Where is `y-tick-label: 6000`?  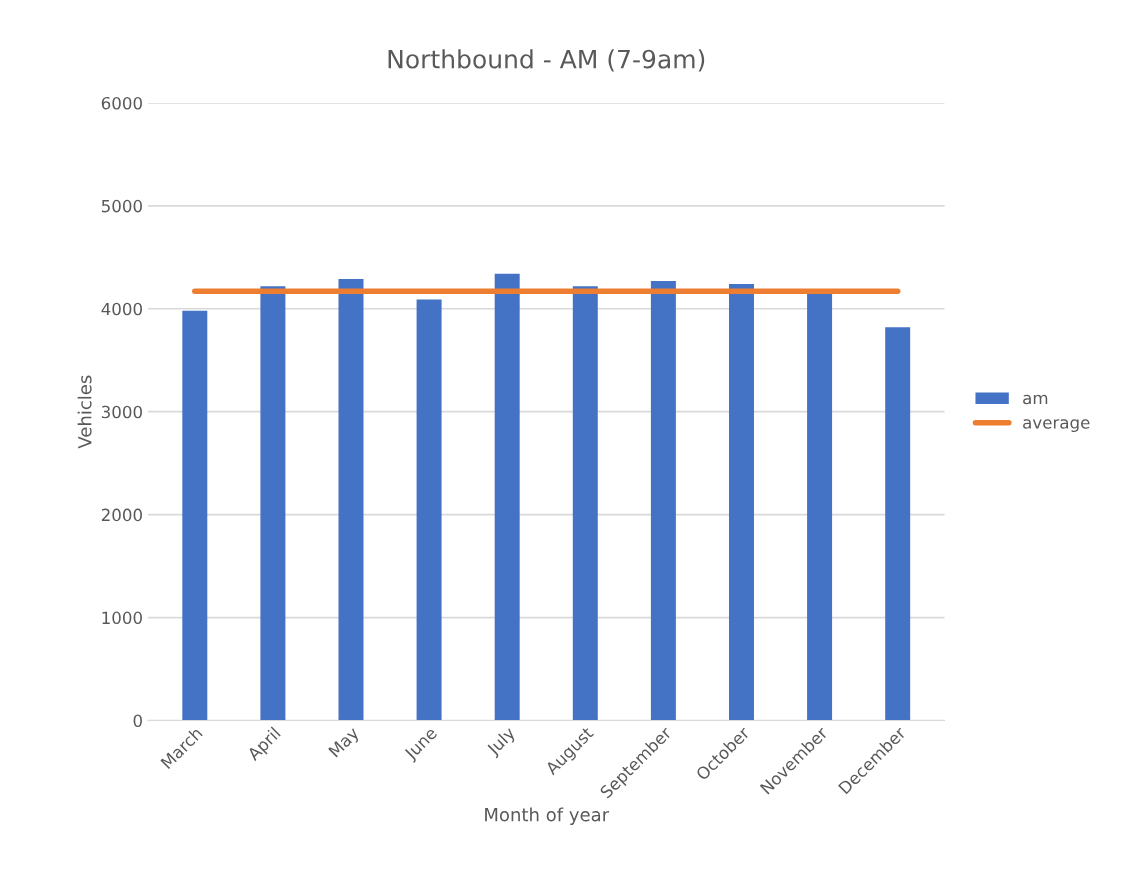 y-tick-label: 6000 is located at coordinates (121, 103).